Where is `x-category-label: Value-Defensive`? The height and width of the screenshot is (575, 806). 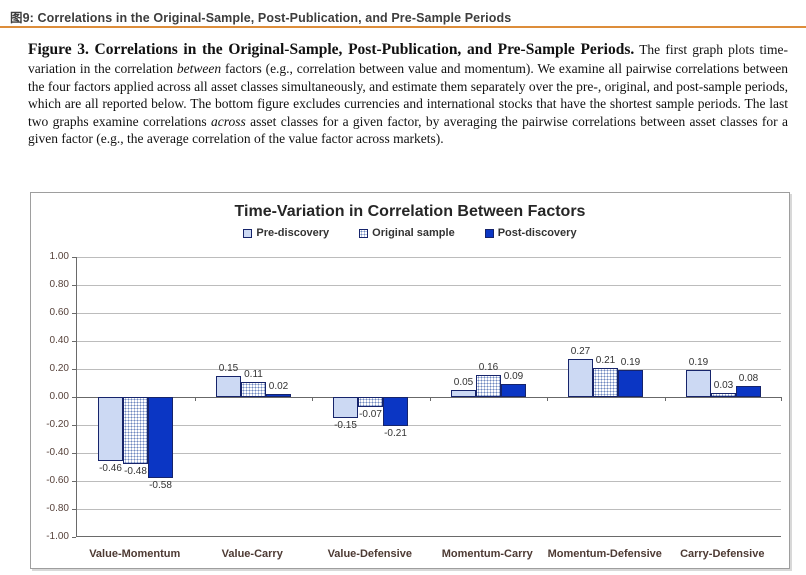
x-category-label: Value-Defensive is located at coordinates (369, 554).